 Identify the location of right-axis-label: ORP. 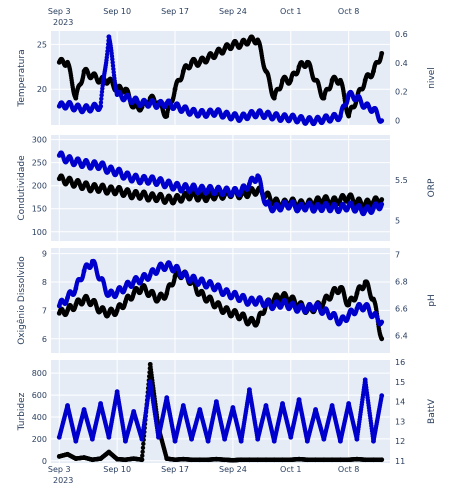
(432, 187).